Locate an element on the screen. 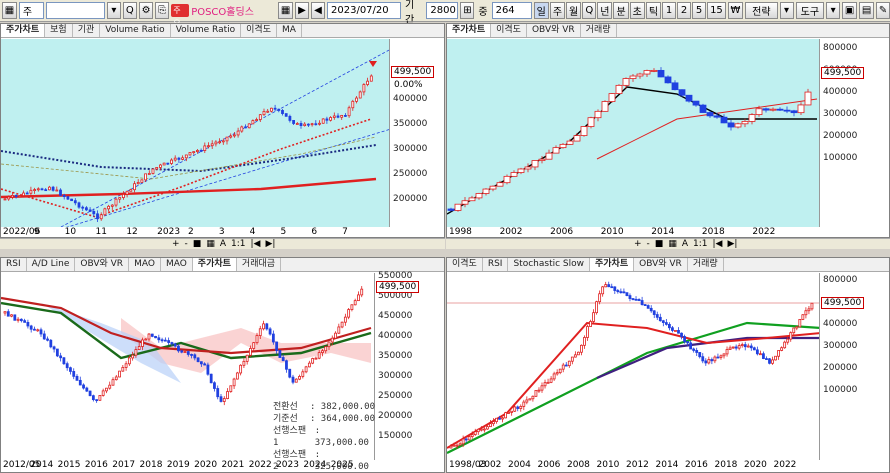  tools-button: 도구 is located at coordinates (810, 10).